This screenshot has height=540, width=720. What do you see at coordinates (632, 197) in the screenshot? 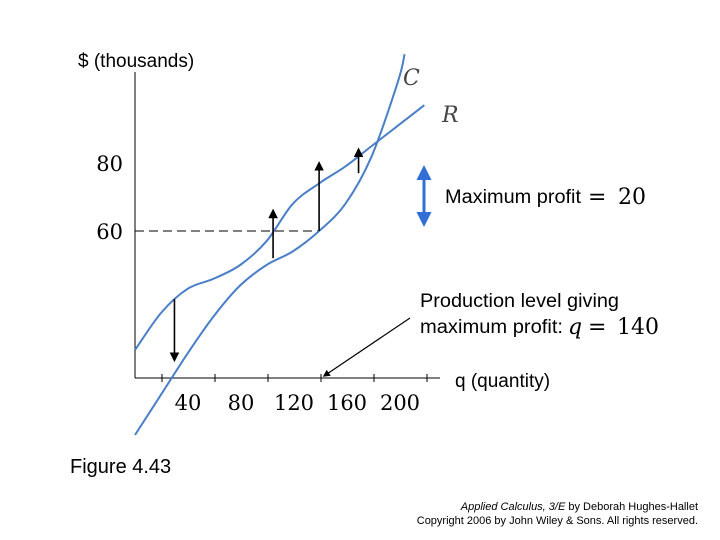
I see `max-profit-value: 20` at bounding box center [632, 197].